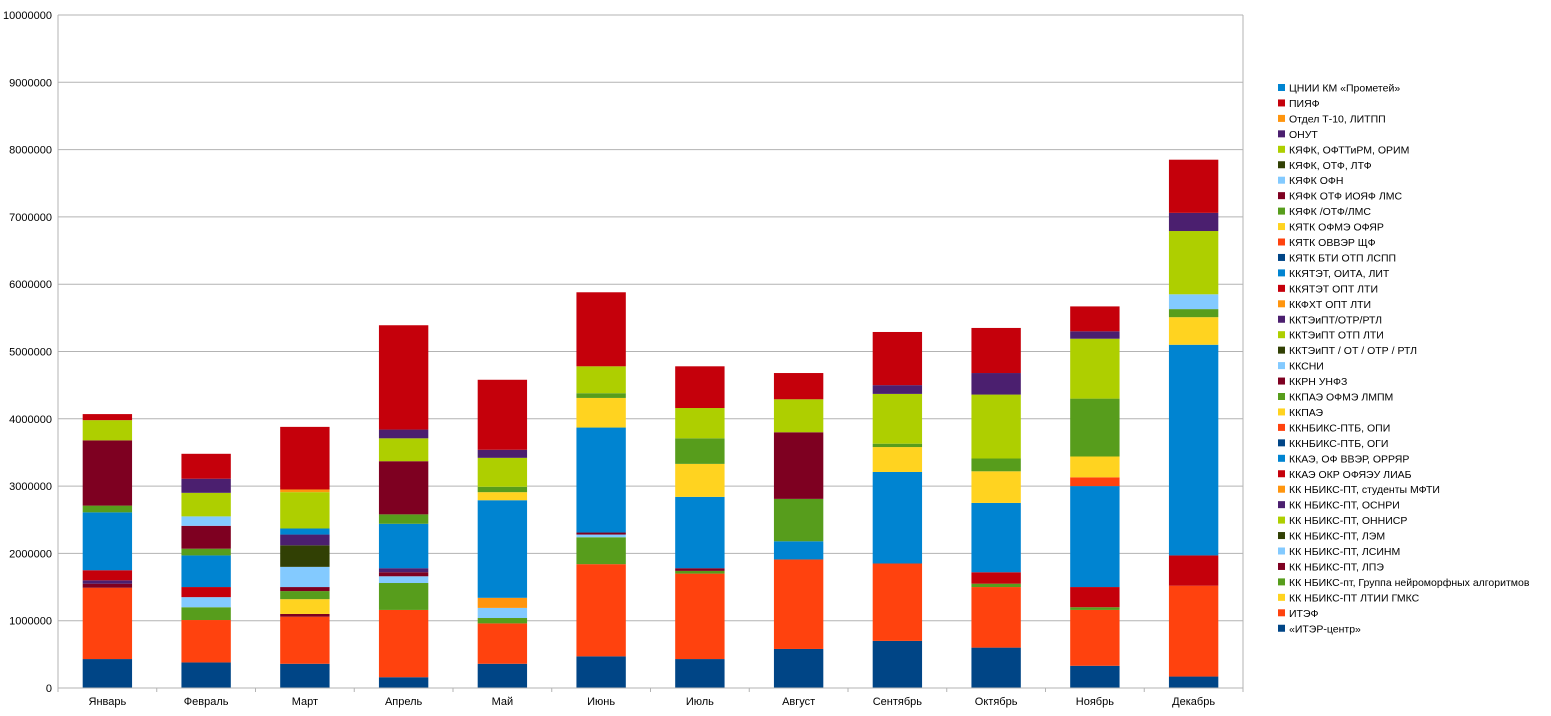 The height and width of the screenshot is (716, 1551). What do you see at coordinates (1339, 428) in the screenshot?
I see `legend-label: ККНБИКС-ПТБ, ОПИ` at bounding box center [1339, 428].